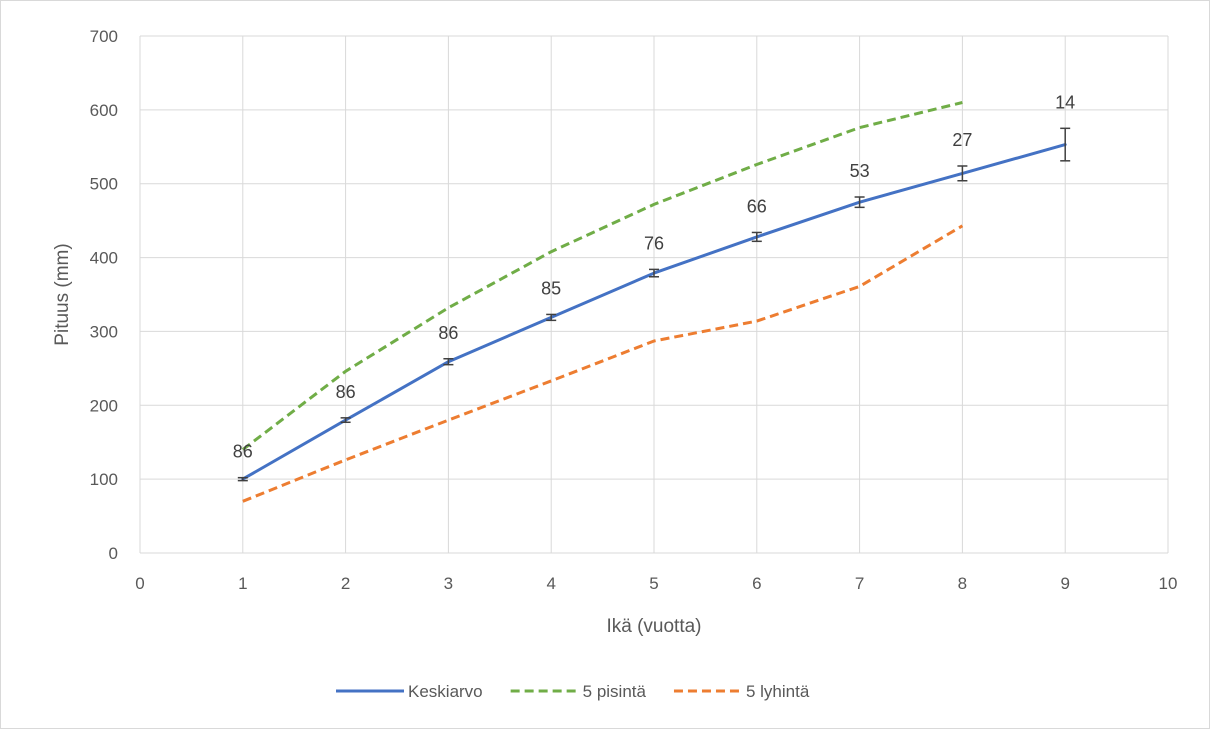  What do you see at coordinates (139, 583) in the screenshot?
I see `x-tick-label: 0` at bounding box center [139, 583].